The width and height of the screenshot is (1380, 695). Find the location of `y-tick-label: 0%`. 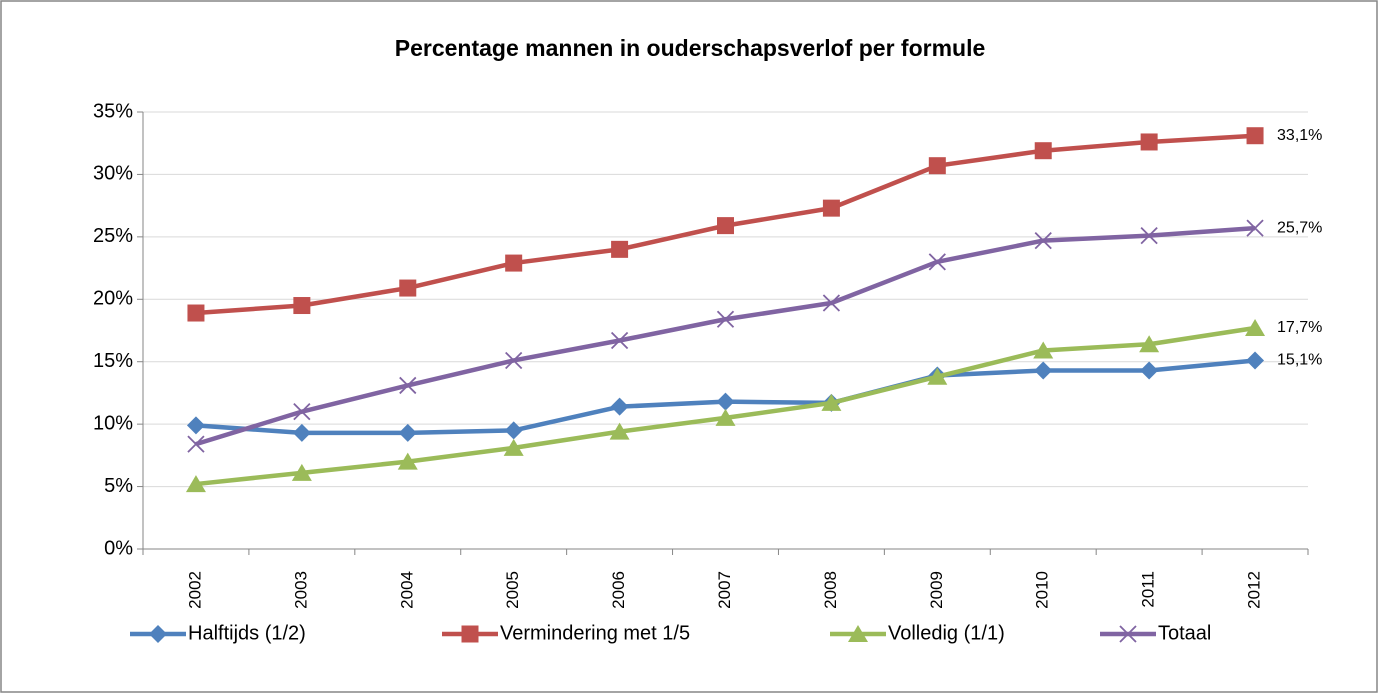

y-tick-label: 0% is located at coordinates (118, 548).